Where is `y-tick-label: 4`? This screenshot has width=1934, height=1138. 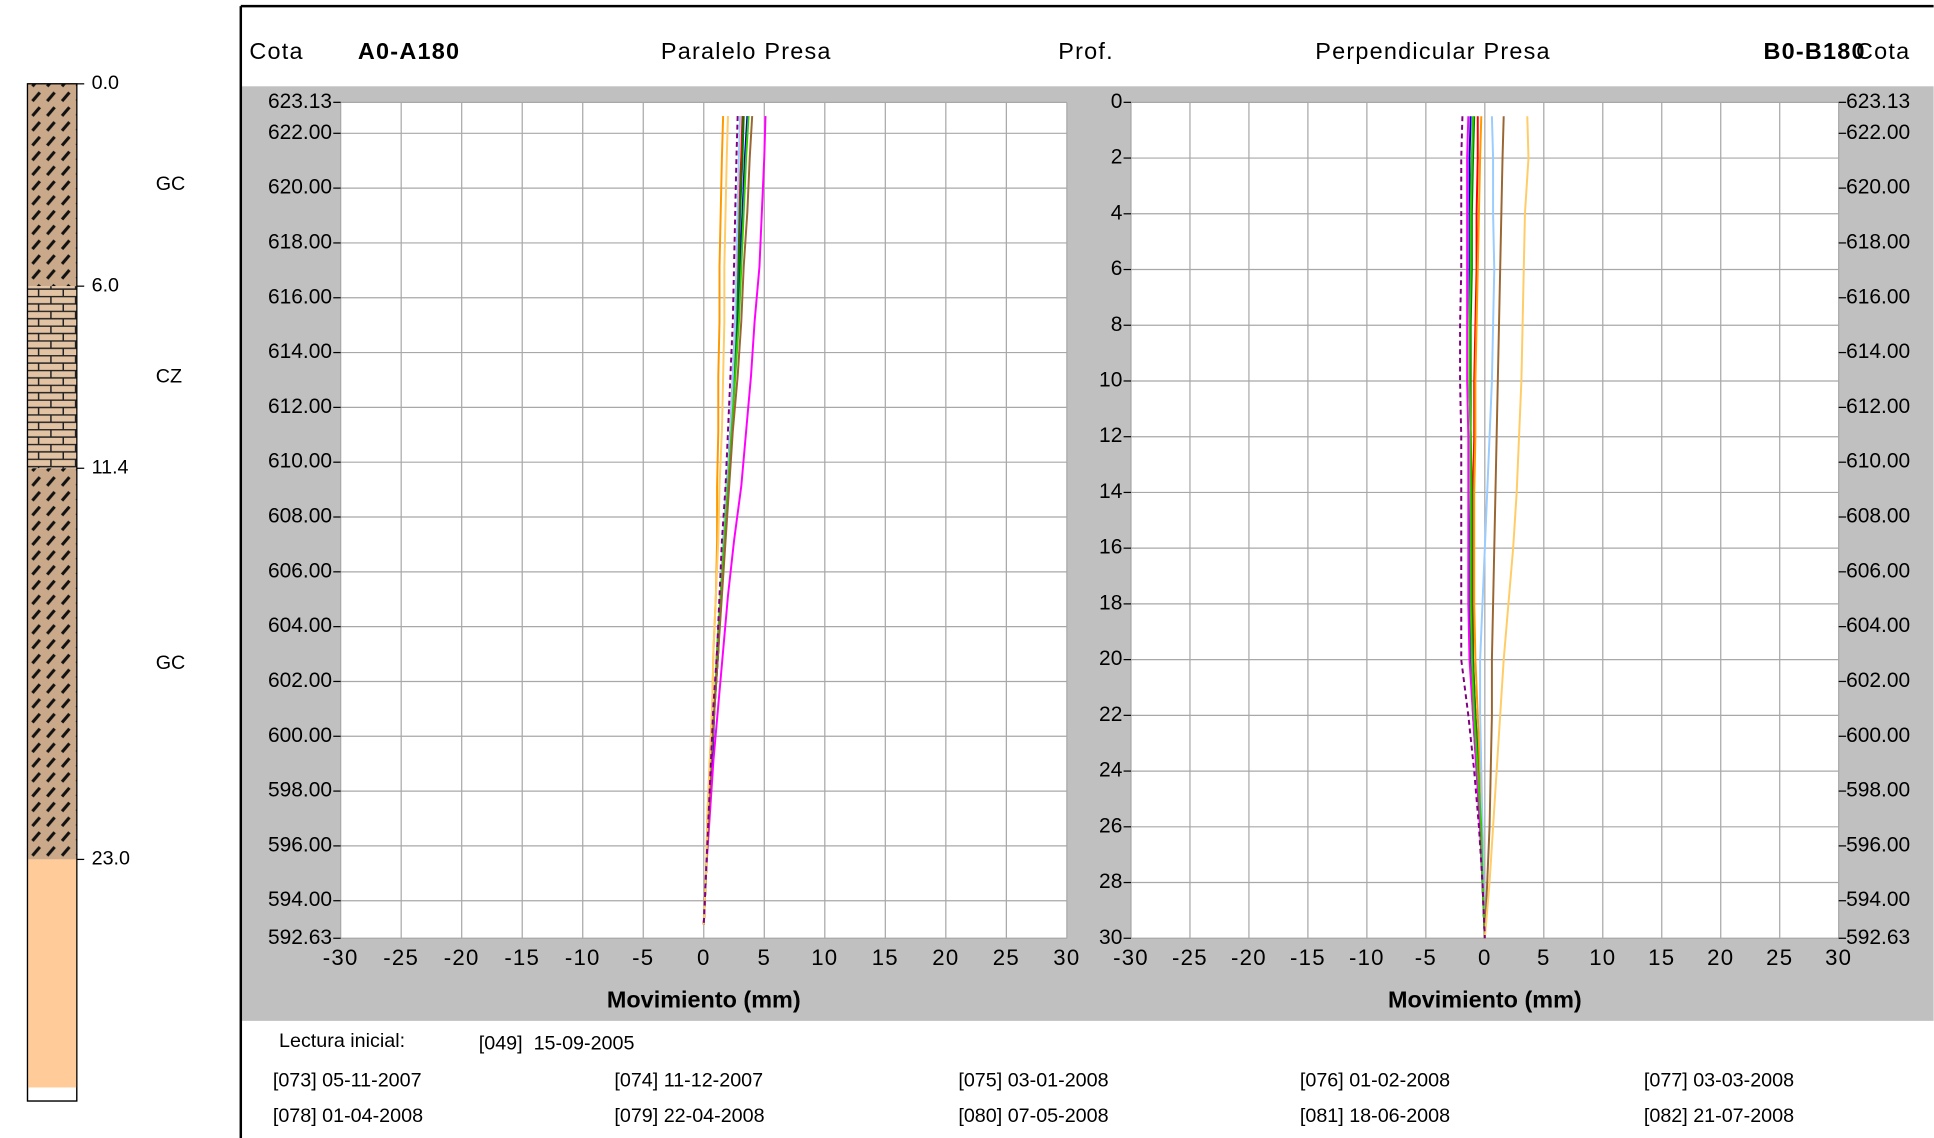 y-tick-label: 4 is located at coordinates (1117, 212).